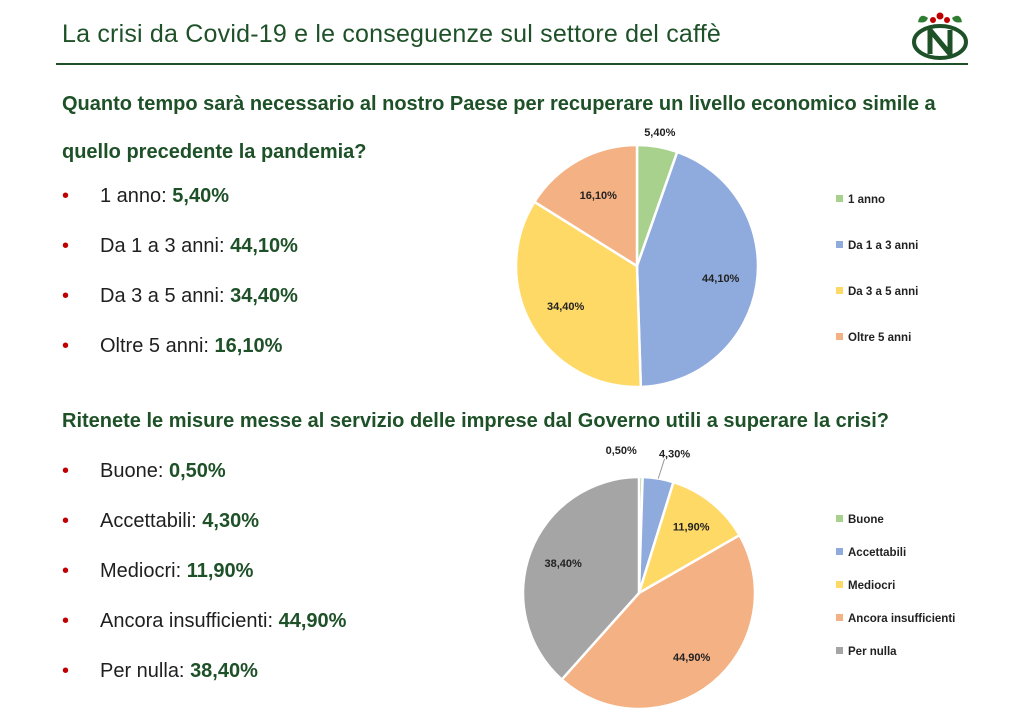  Describe the element at coordinates (172, 346) in the screenshot. I see `list-item: • Oltre 5 anni: 16,10%` at that location.